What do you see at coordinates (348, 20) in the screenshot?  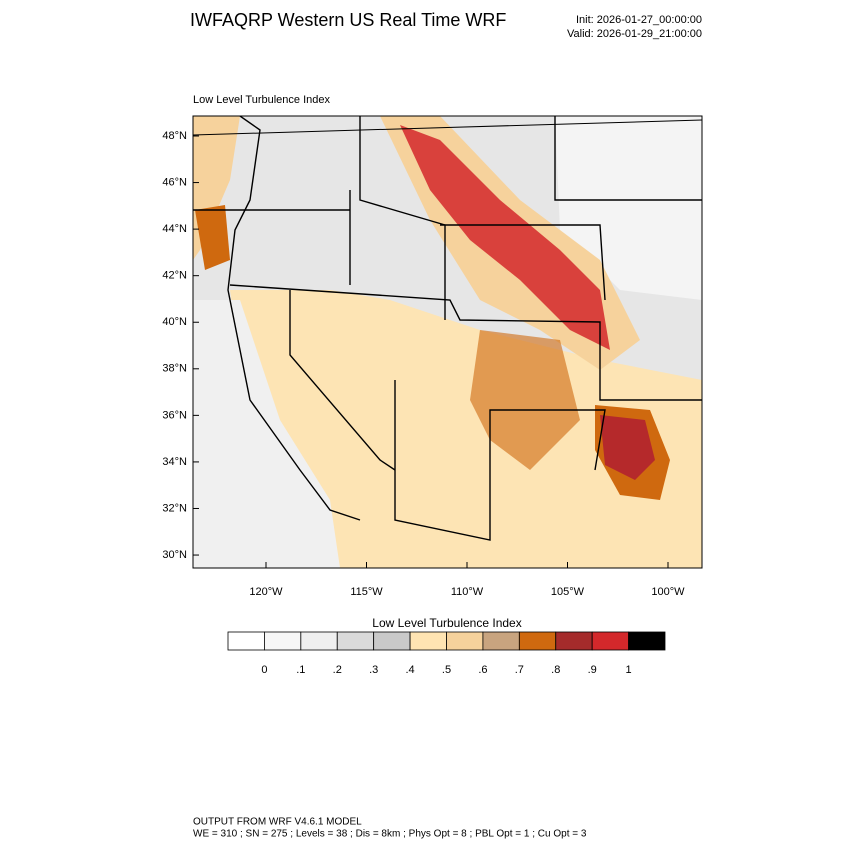 I see `title: IWFAQRP Western US Real Time WRF` at bounding box center [348, 20].